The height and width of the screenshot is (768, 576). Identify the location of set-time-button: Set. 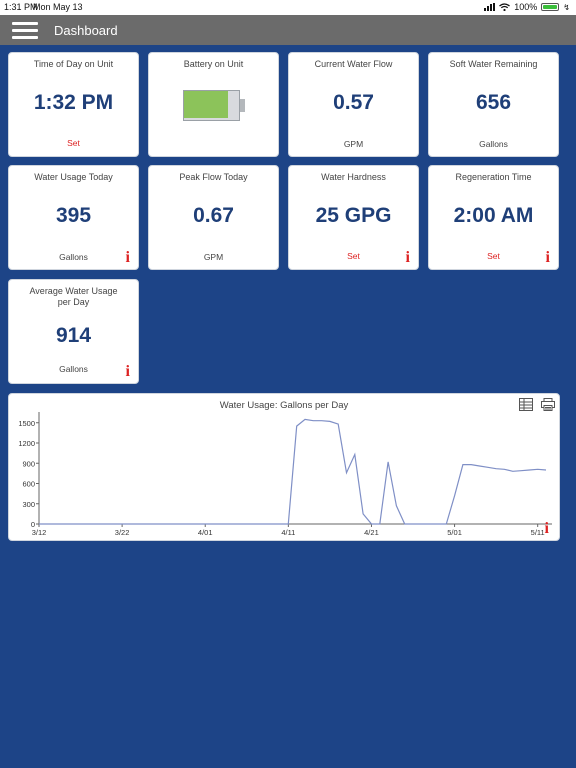
(73, 143).